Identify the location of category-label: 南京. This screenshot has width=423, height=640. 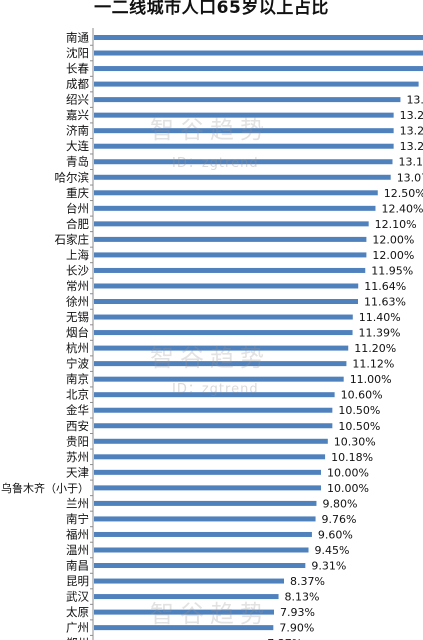
(77, 379).